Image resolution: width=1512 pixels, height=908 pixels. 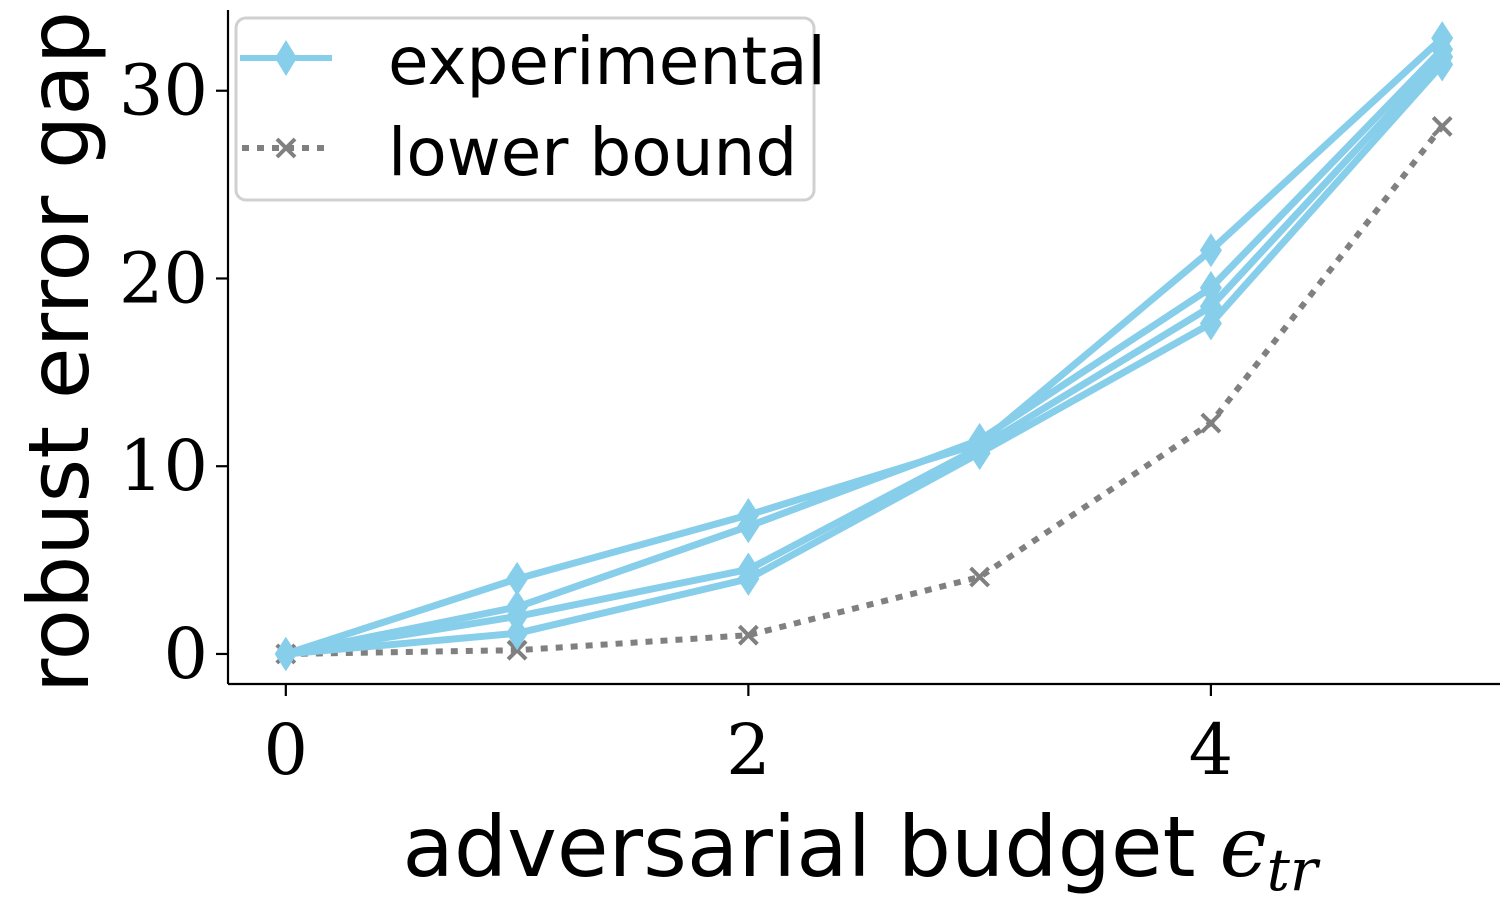 What do you see at coordinates (59, 352) in the screenshot?
I see `y-axis-label: robust error gap` at bounding box center [59, 352].